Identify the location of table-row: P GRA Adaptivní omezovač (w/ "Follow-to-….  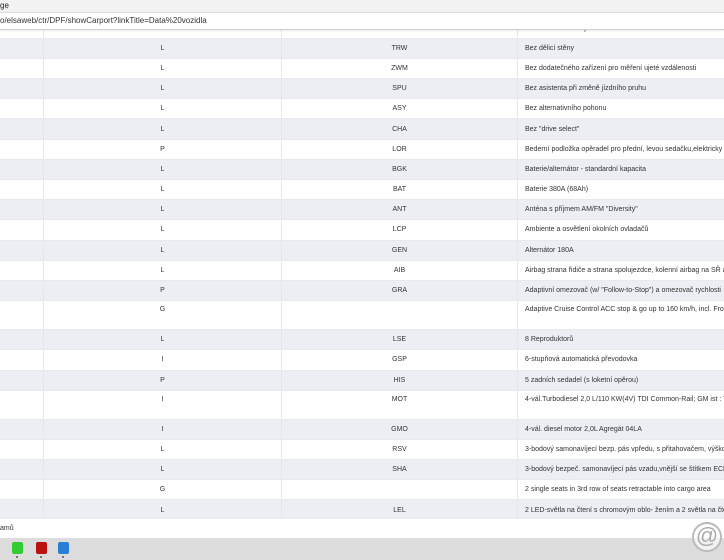
(362, 291).